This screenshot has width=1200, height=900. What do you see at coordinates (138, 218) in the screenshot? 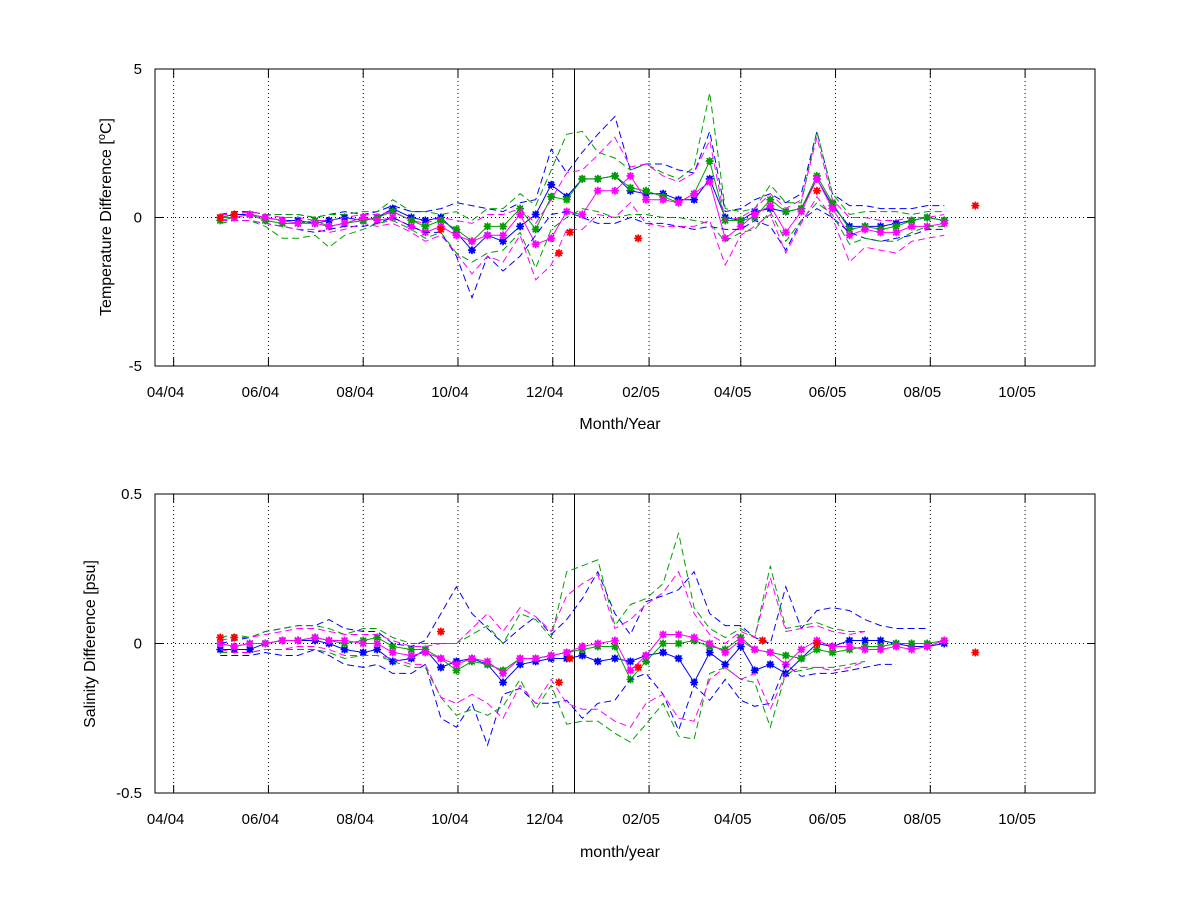
I see `y-tick-label: 0` at bounding box center [138, 218].